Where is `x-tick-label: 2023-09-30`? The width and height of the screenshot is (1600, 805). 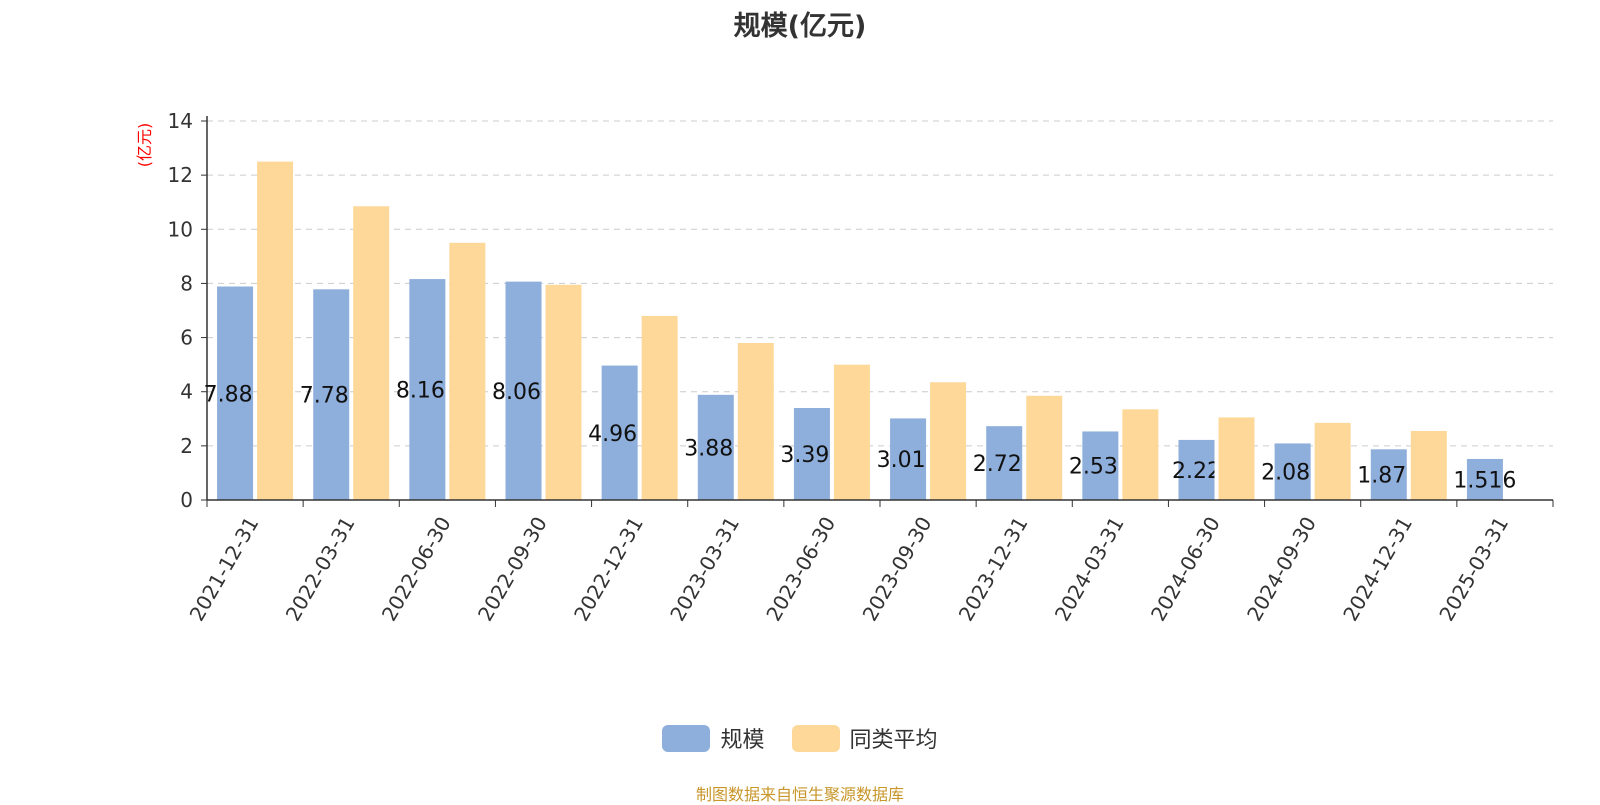 x-tick-label: 2023-09-30 is located at coordinates (896, 569).